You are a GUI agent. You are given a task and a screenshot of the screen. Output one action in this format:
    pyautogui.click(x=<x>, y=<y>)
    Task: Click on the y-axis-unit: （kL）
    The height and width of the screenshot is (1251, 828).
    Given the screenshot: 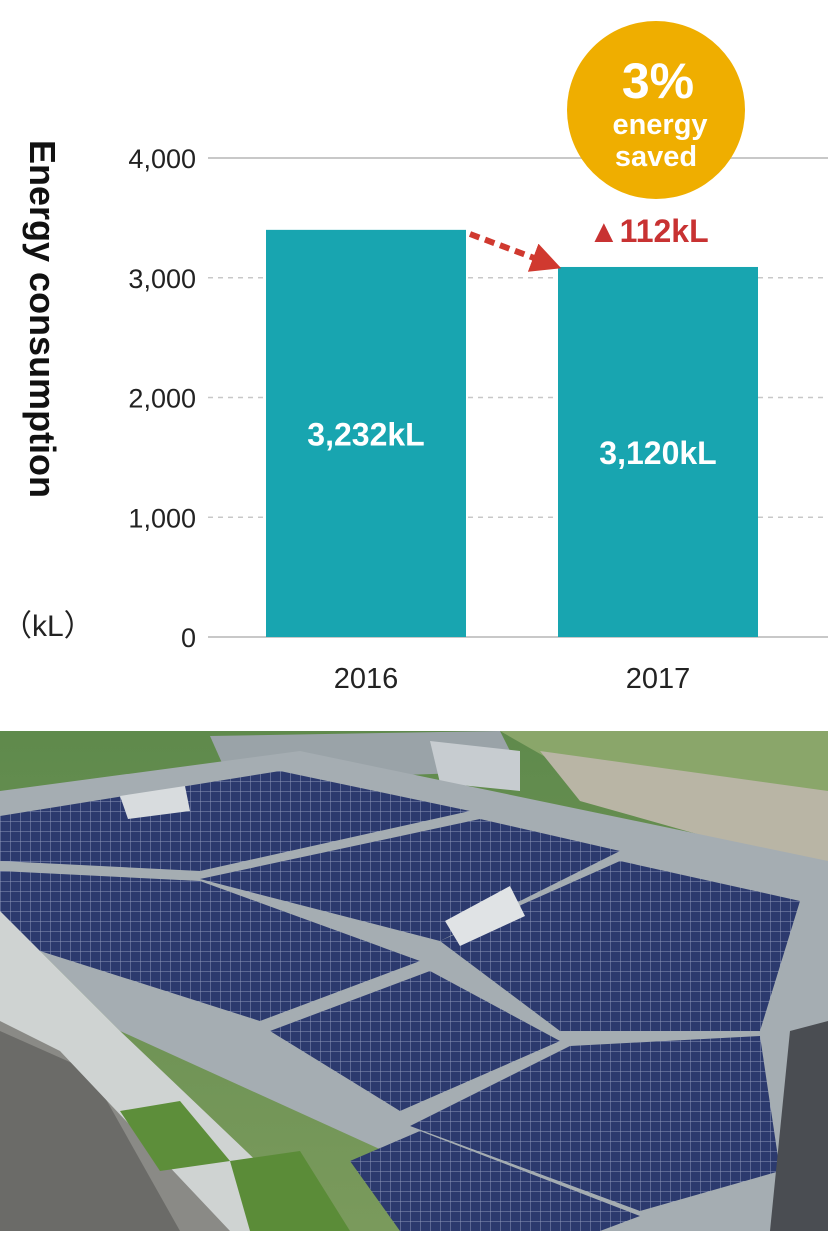 What is the action you would take?
    pyautogui.click(x=48, y=626)
    